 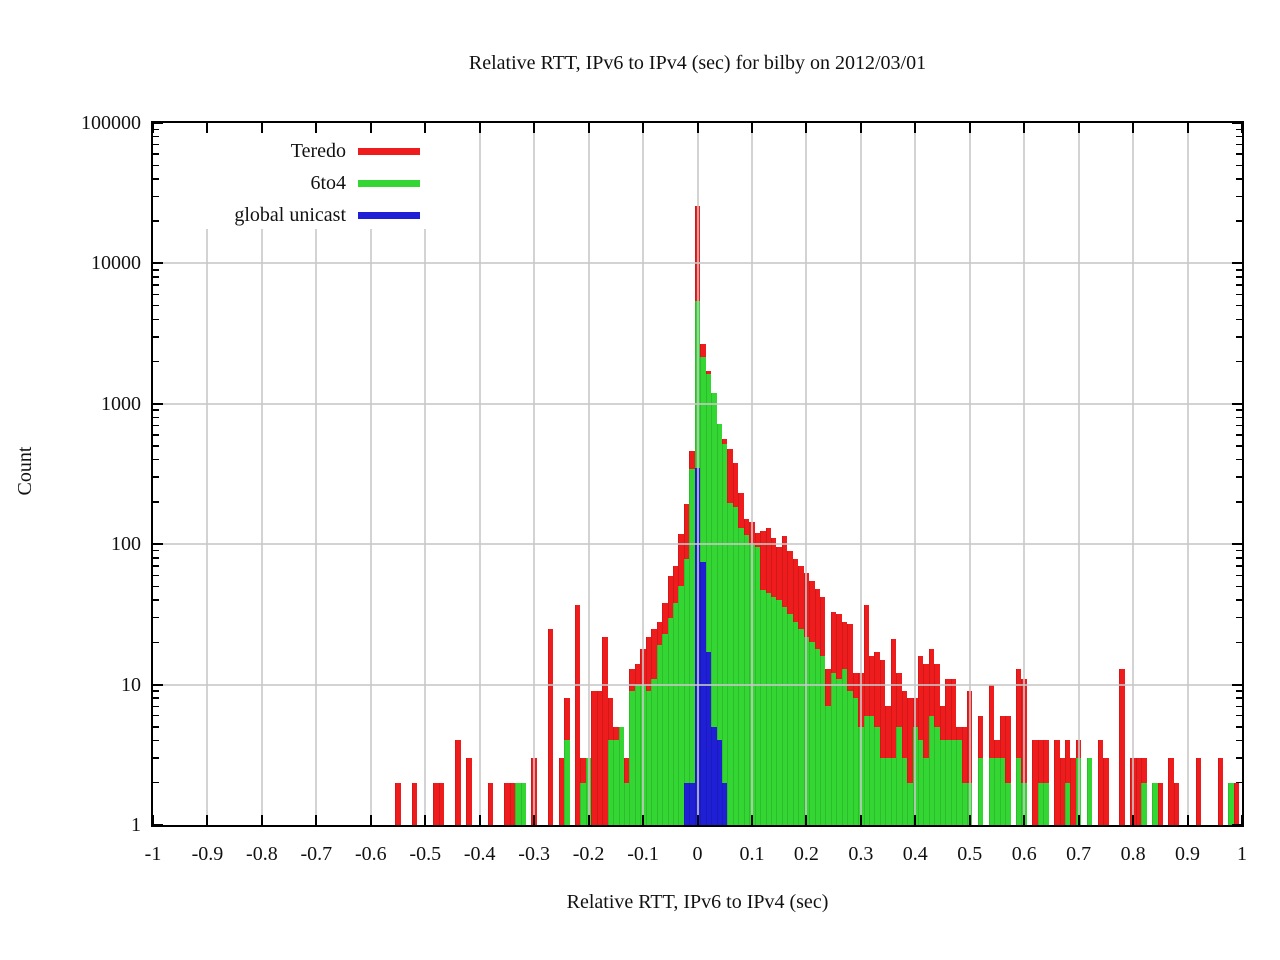 What do you see at coordinates (643, 854) in the screenshot?
I see `x-tick-label: -0.1` at bounding box center [643, 854].